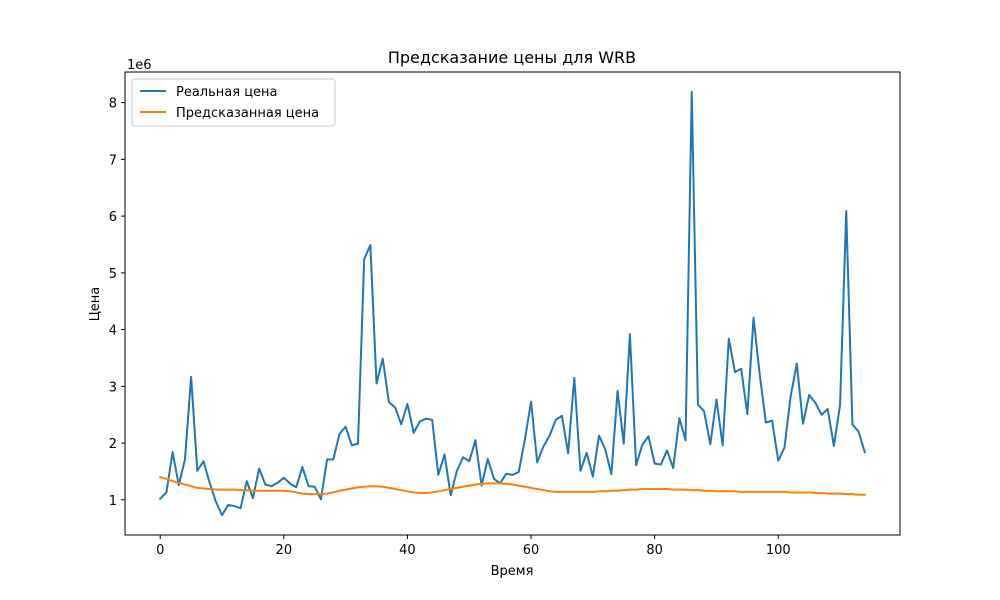 The width and height of the screenshot is (1000, 600). Describe the element at coordinates (654, 550) in the screenshot. I see `x-tick-label: 80` at that location.